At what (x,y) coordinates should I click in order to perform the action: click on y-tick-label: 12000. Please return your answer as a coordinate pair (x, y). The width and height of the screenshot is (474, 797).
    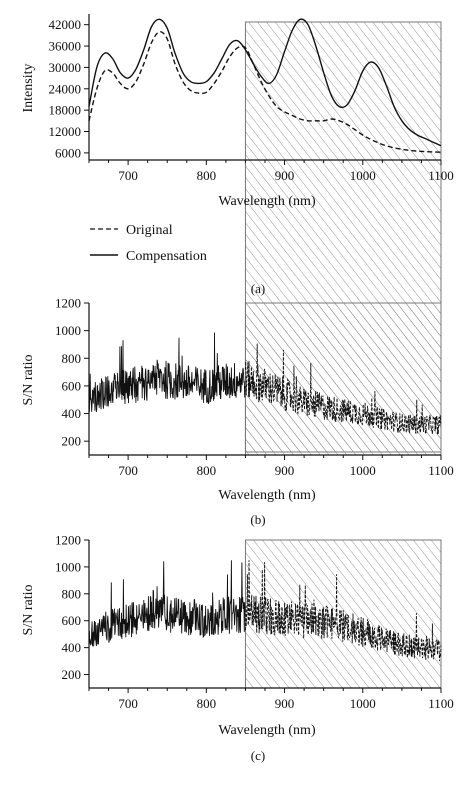
    Looking at the image, I should click on (65, 131).